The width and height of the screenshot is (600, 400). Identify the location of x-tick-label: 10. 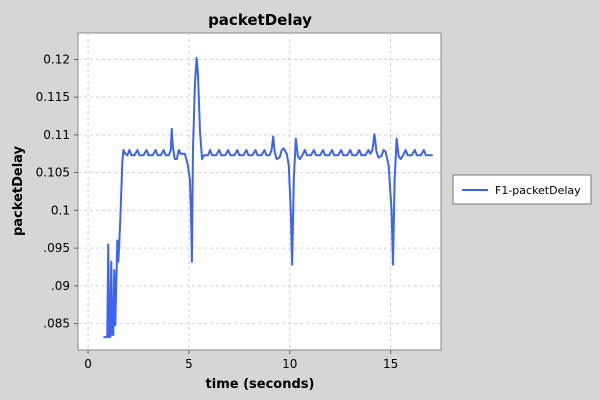
(289, 364).